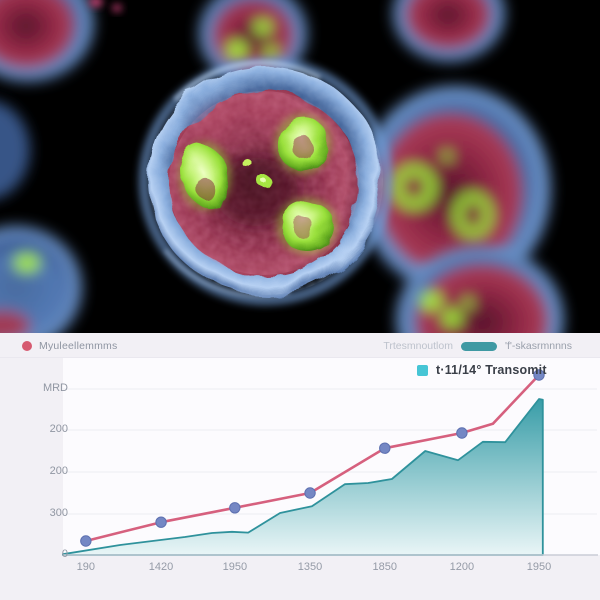 This screenshot has height=600, width=600. Describe the element at coordinates (86, 567) in the screenshot. I see `x-tick-label: 190` at that location.